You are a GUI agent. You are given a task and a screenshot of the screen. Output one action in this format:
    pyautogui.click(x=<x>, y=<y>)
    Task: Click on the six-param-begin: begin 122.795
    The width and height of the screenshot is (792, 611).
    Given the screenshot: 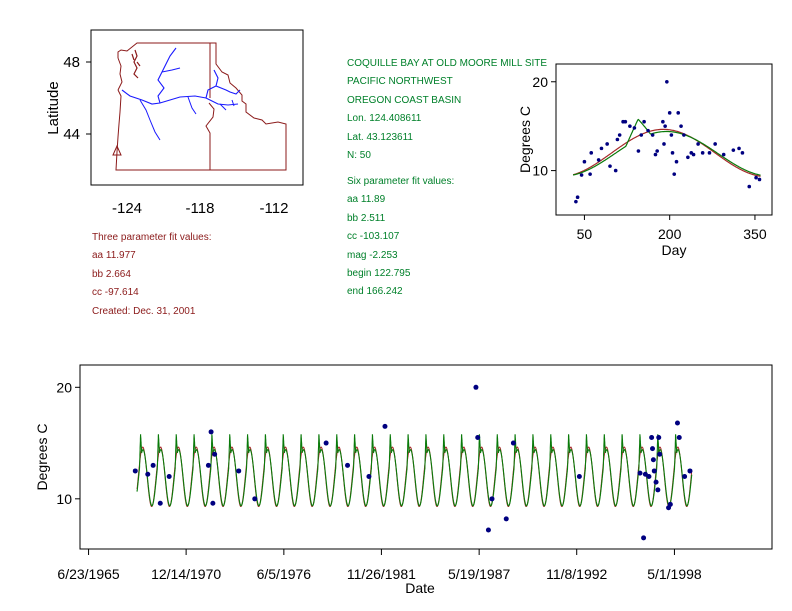 What is the action you would take?
    pyautogui.click(x=379, y=273)
    